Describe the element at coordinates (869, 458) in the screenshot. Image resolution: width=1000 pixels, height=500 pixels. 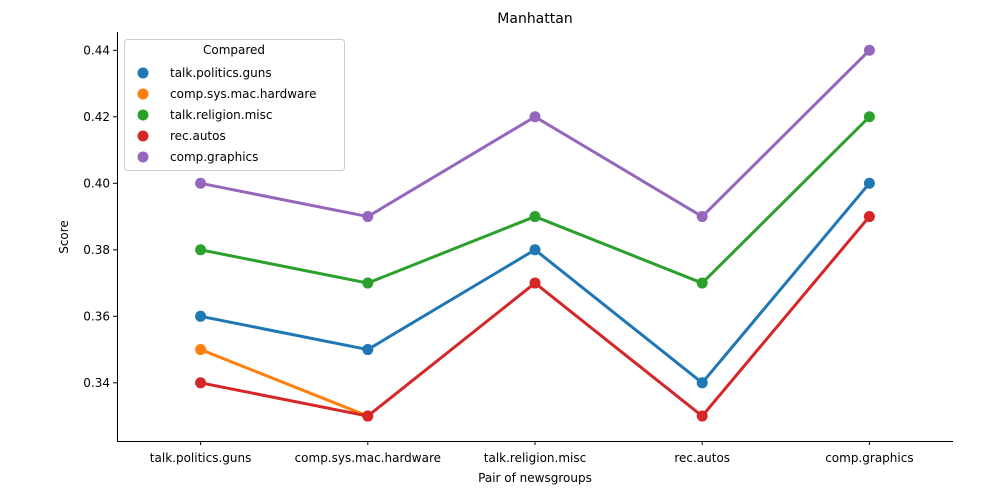
I see `x-tick-label: comp.graphics` at that location.